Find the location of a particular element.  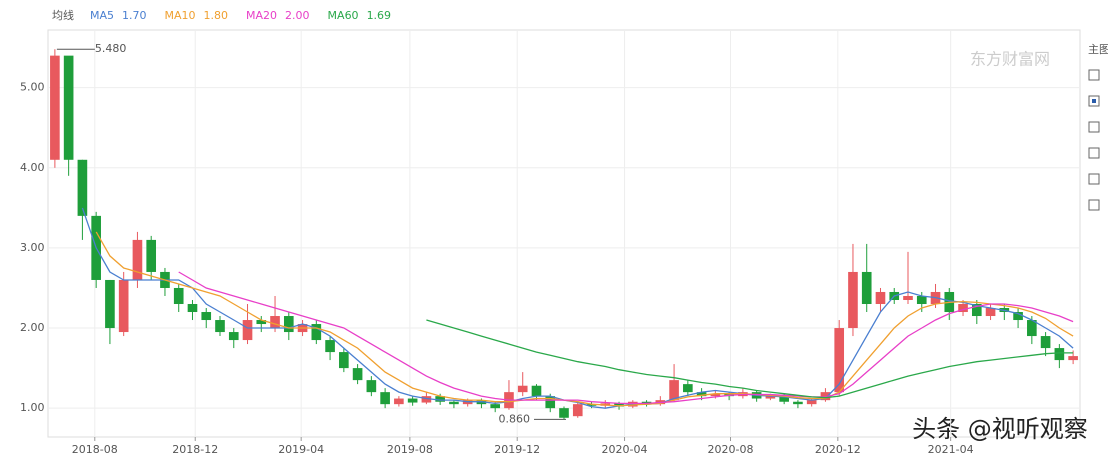

y-tick-label: 5.00 is located at coordinates (32, 87).